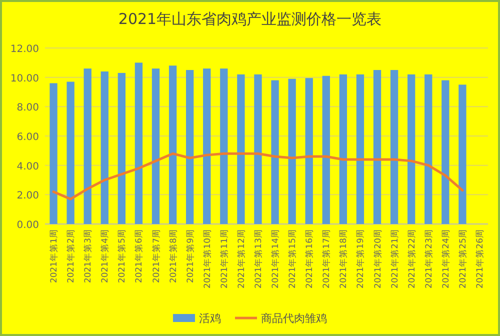  I want to click on x-tick-label: 2021年第23周, so click(428, 258).